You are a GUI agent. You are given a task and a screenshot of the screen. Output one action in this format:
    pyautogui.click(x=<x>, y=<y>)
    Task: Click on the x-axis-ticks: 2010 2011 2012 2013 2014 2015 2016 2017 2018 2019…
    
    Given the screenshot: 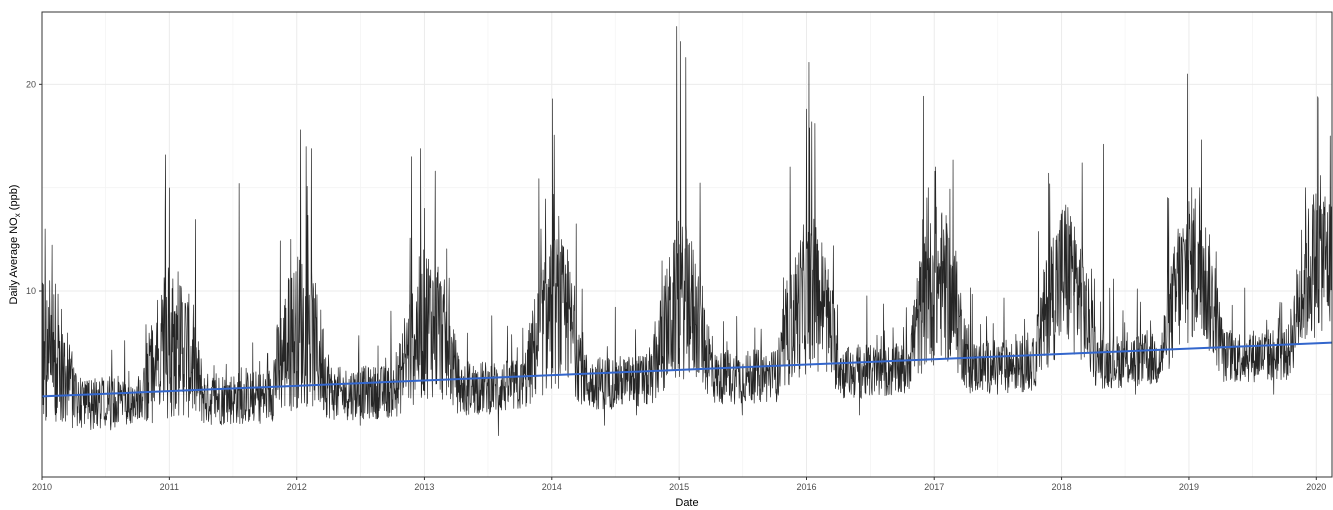 What is the action you would take?
    pyautogui.click(x=679, y=484)
    